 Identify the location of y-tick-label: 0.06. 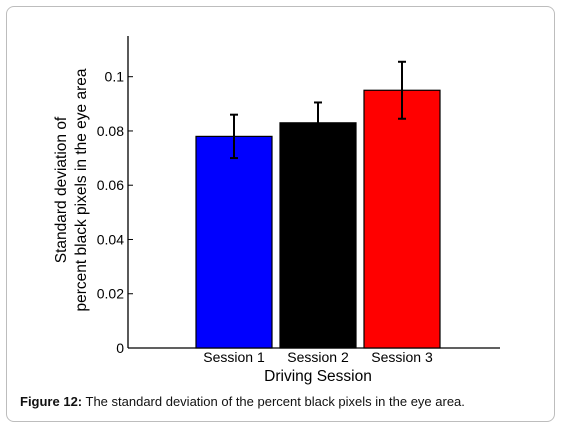
(110, 185).